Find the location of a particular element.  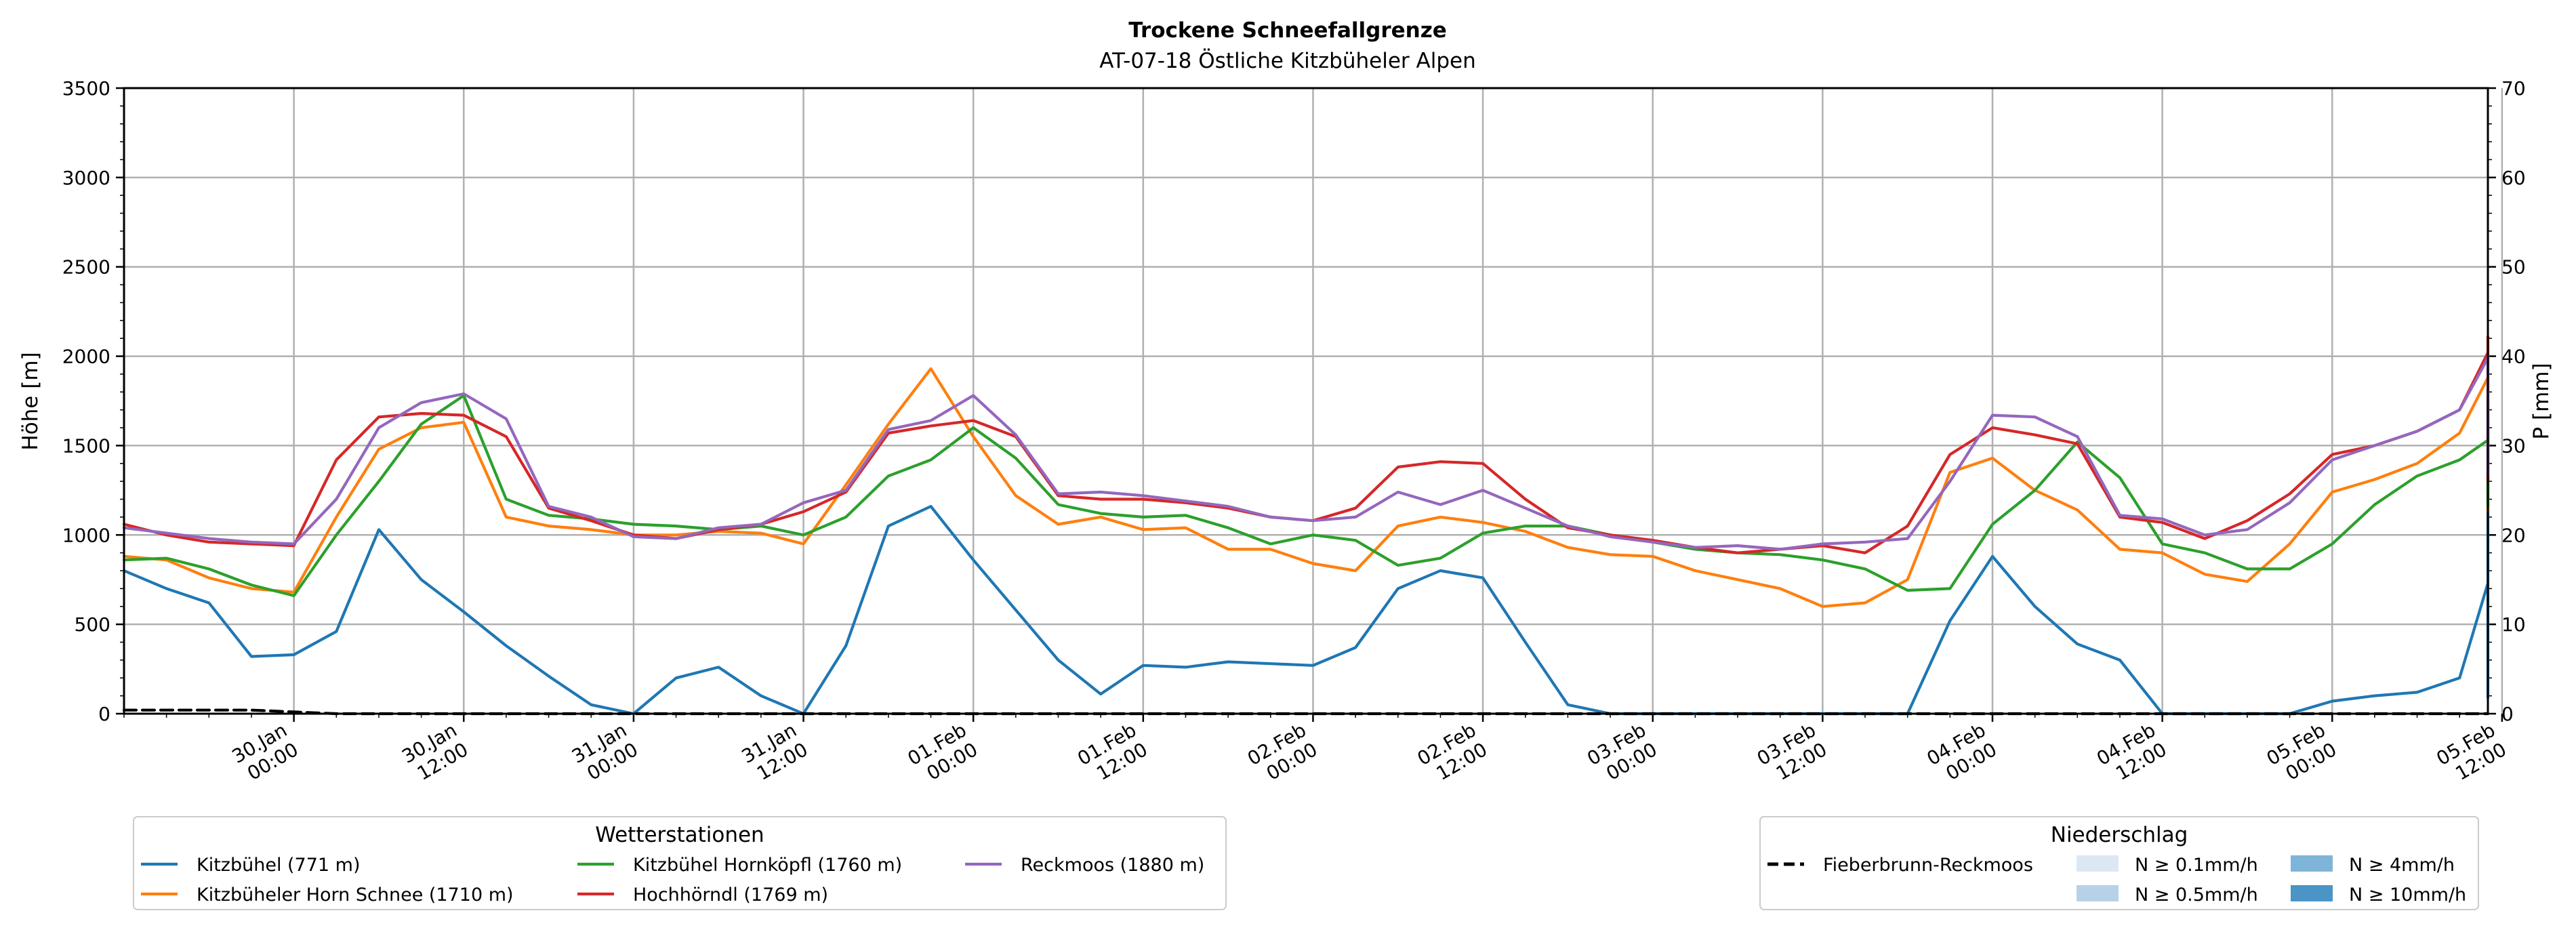

y-tick-label-left: 1500 is located at coordinates (86, 446).